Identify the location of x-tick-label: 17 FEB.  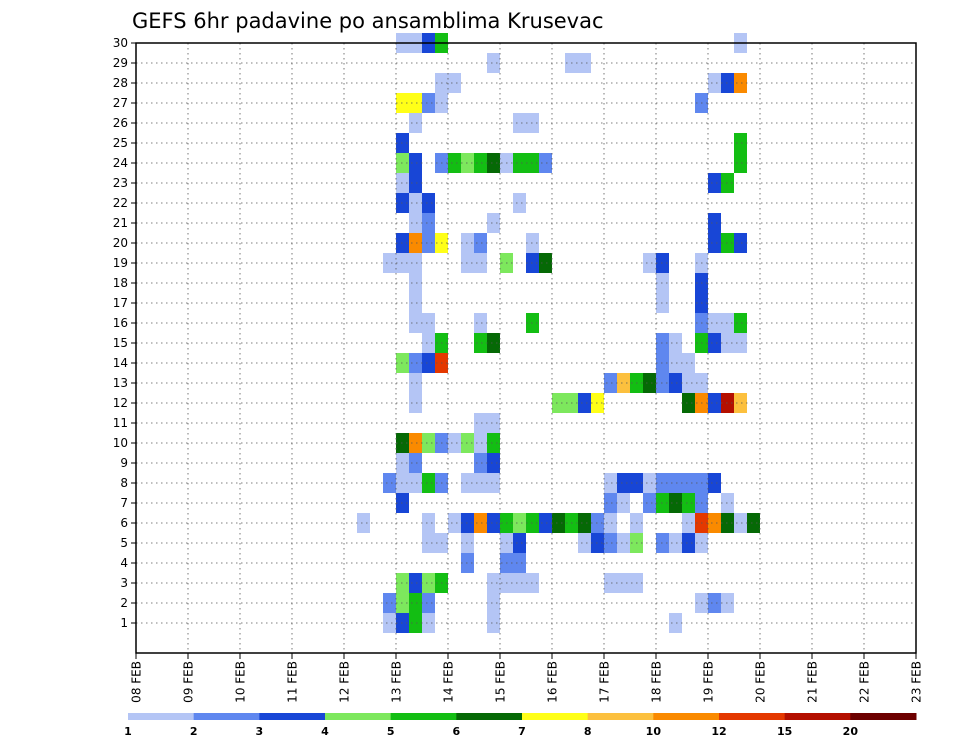
(605, 682).